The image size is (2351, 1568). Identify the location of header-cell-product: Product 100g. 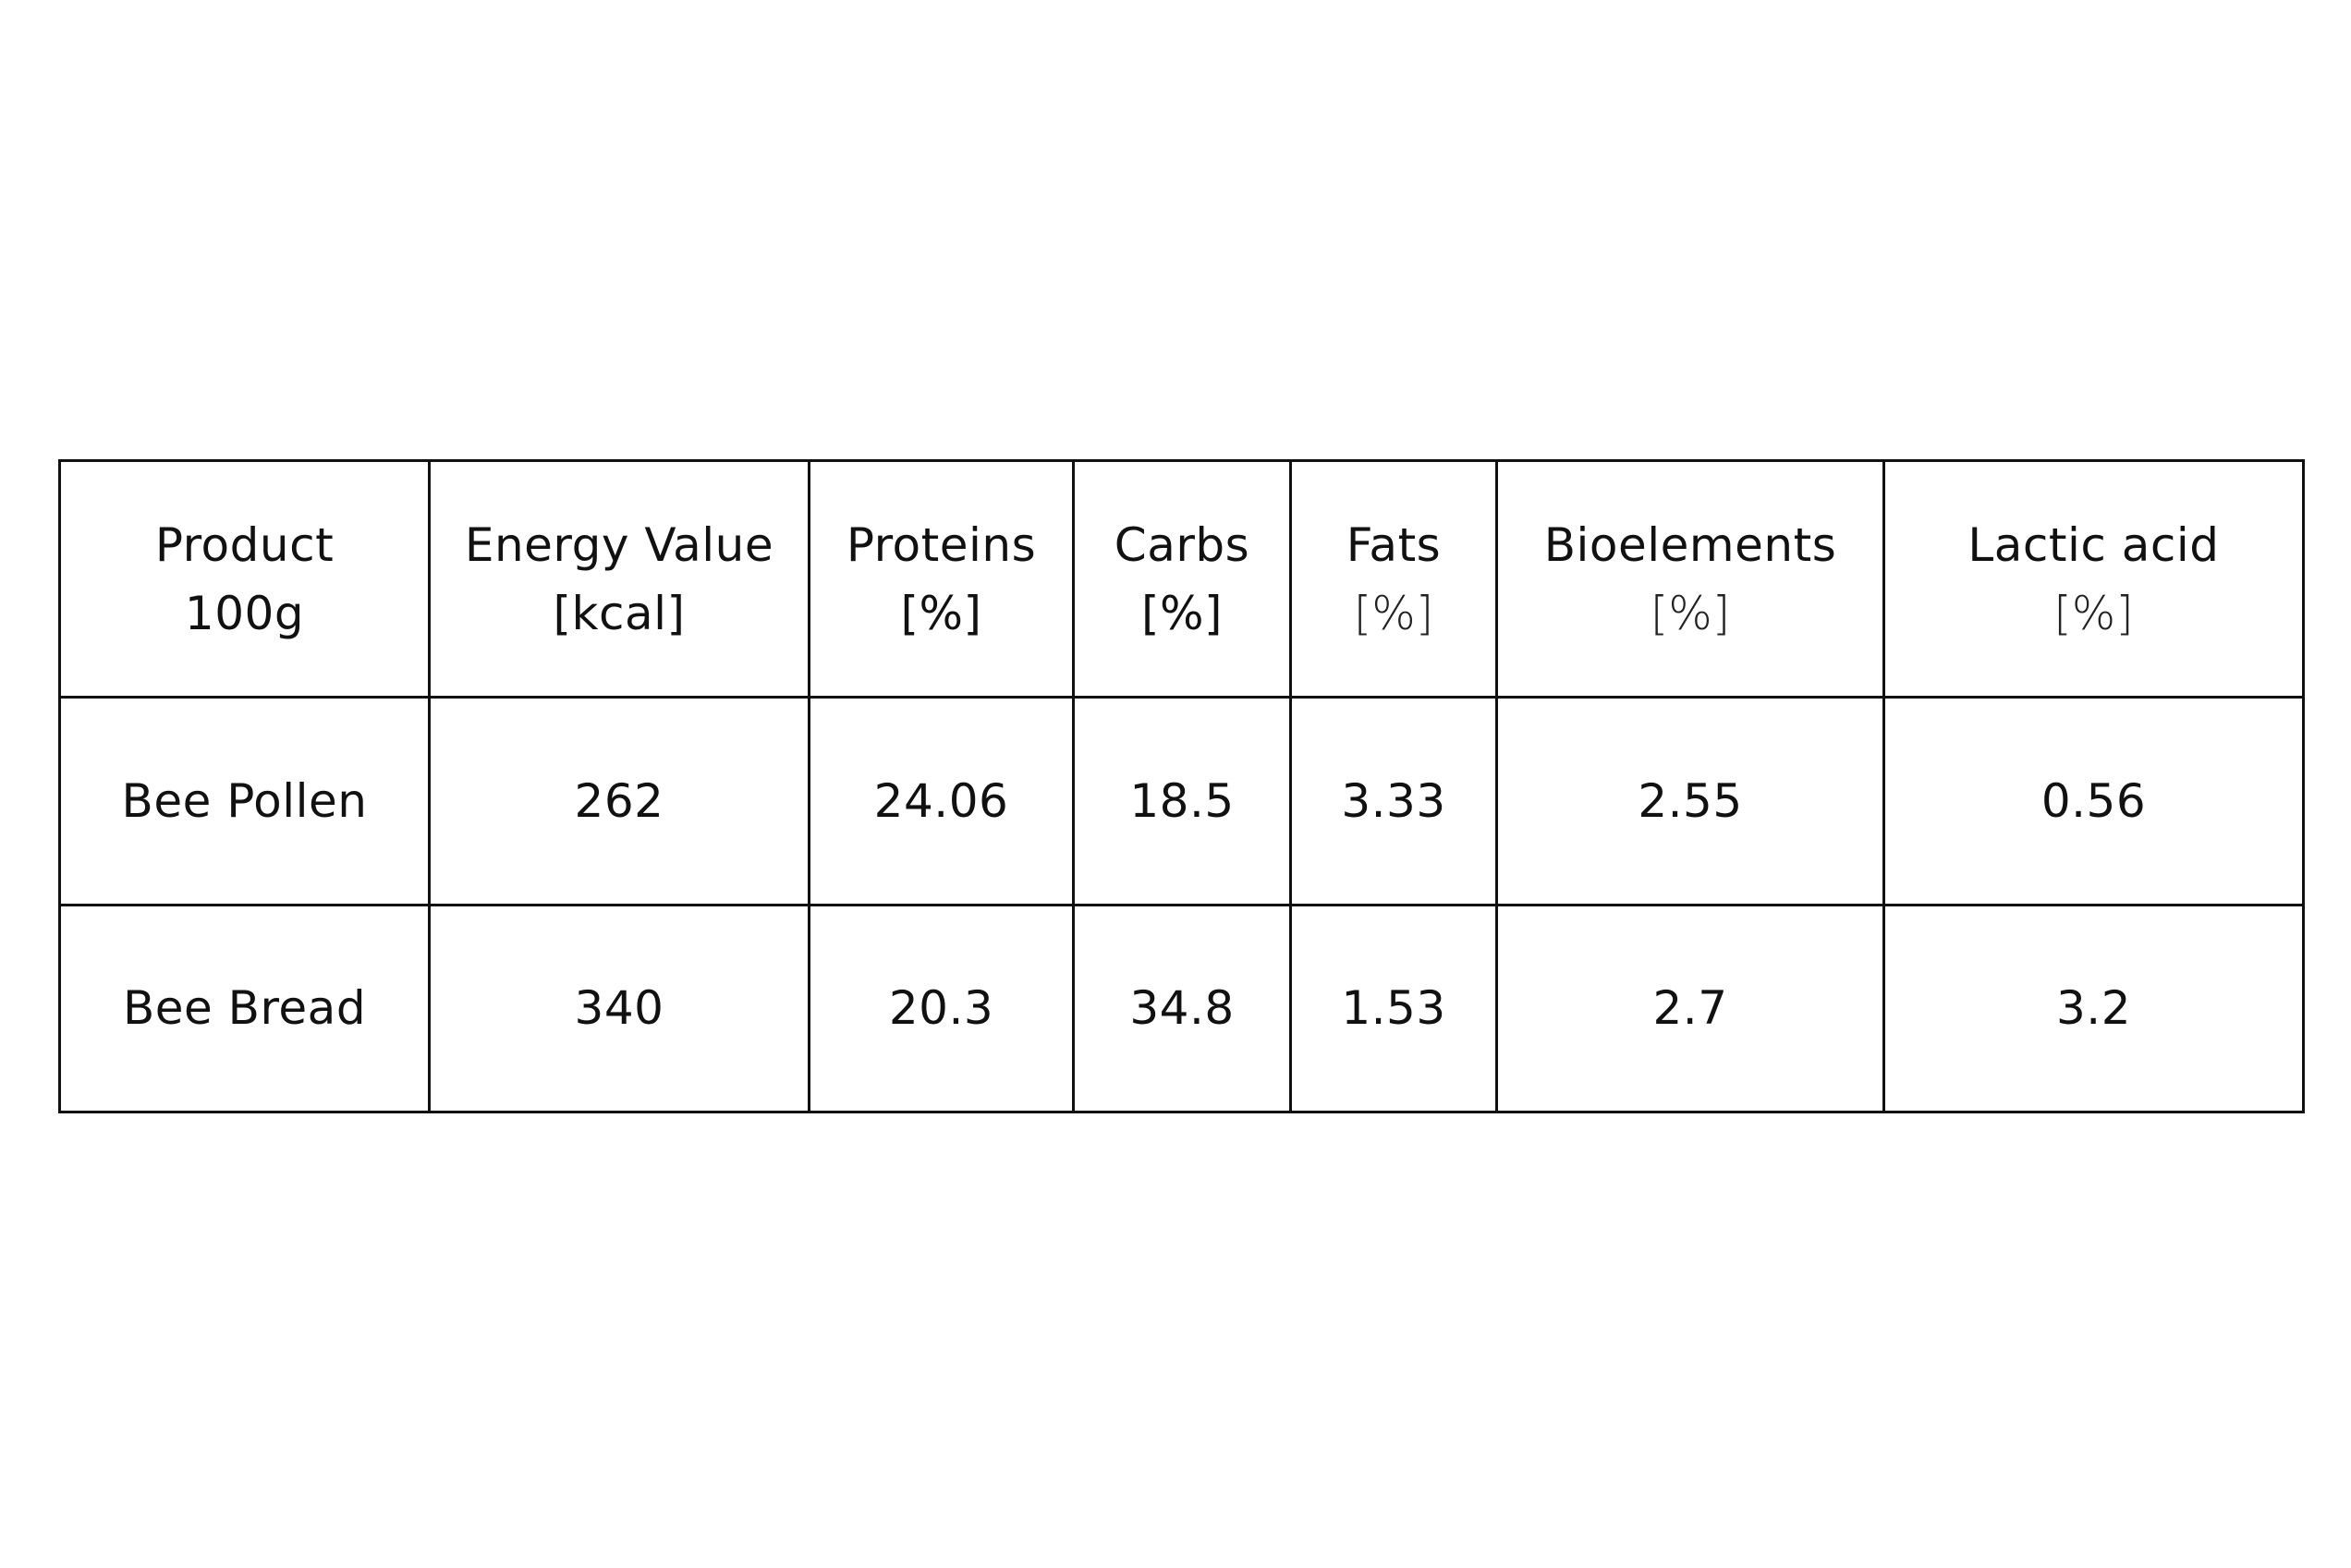
(244, 578).